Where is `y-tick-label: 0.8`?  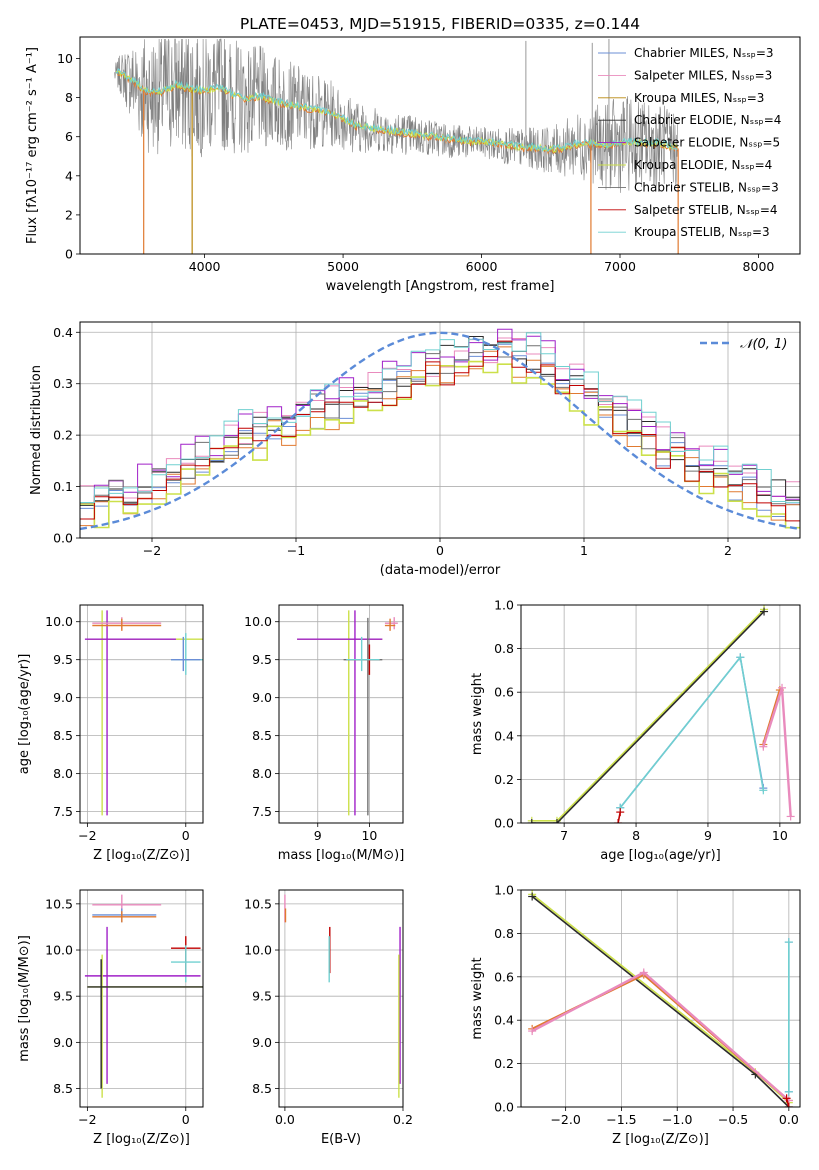
y-tick-label: 0.8 is located at coordinates (504, 648).